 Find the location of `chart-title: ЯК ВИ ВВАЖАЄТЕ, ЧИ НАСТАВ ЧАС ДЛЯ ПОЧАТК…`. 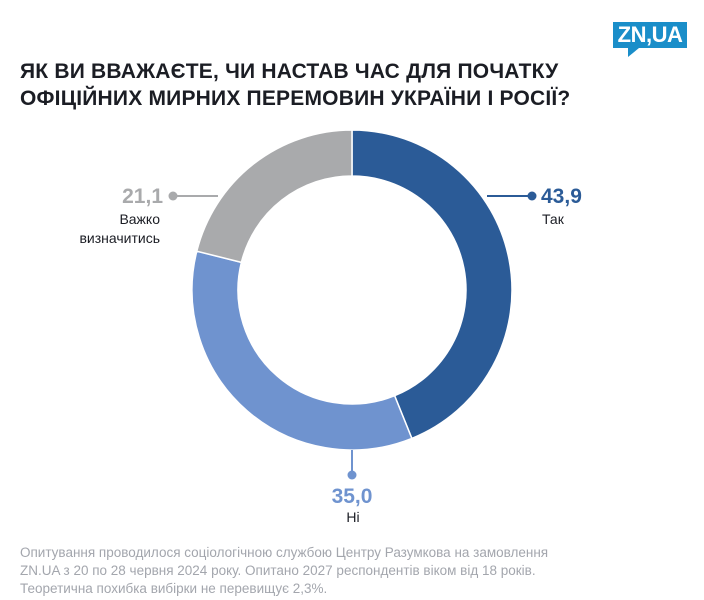

chart-title: ЯК ВИ ВВАЖАЄТЕ, ЧИ НАСТАВ ЧАС ДЛЯ ПОЧАТК… is located at coordinates (300, 85).